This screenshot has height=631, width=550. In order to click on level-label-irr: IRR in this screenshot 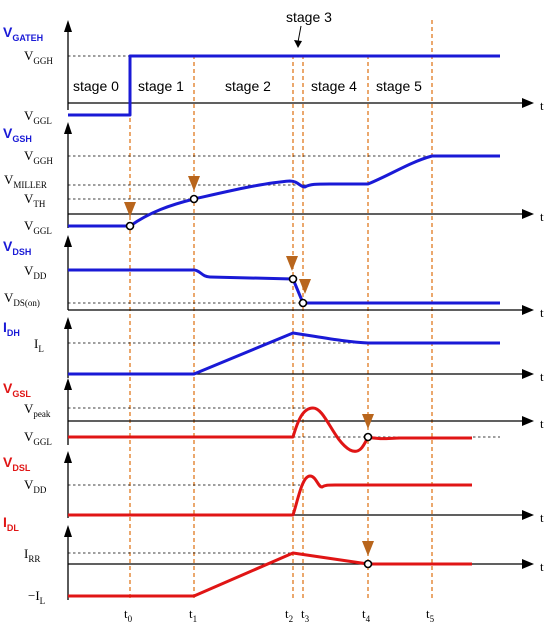, I will do `click(32, 555)`.